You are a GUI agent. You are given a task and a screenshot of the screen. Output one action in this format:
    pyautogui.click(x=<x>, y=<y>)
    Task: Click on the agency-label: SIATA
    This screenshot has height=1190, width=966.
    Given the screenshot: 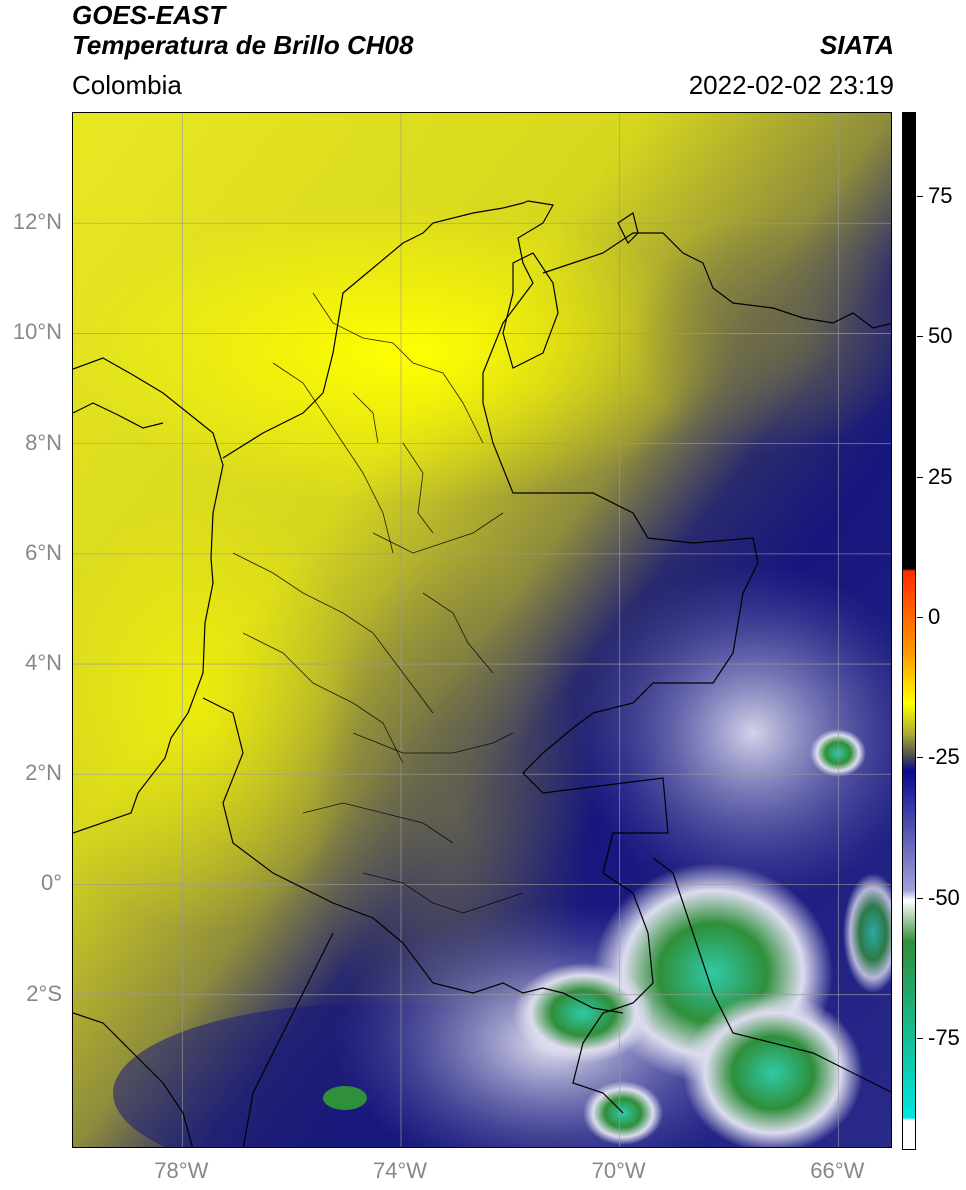 What is the action you would take?
    pyautogui.click(x=856, y=45)
    